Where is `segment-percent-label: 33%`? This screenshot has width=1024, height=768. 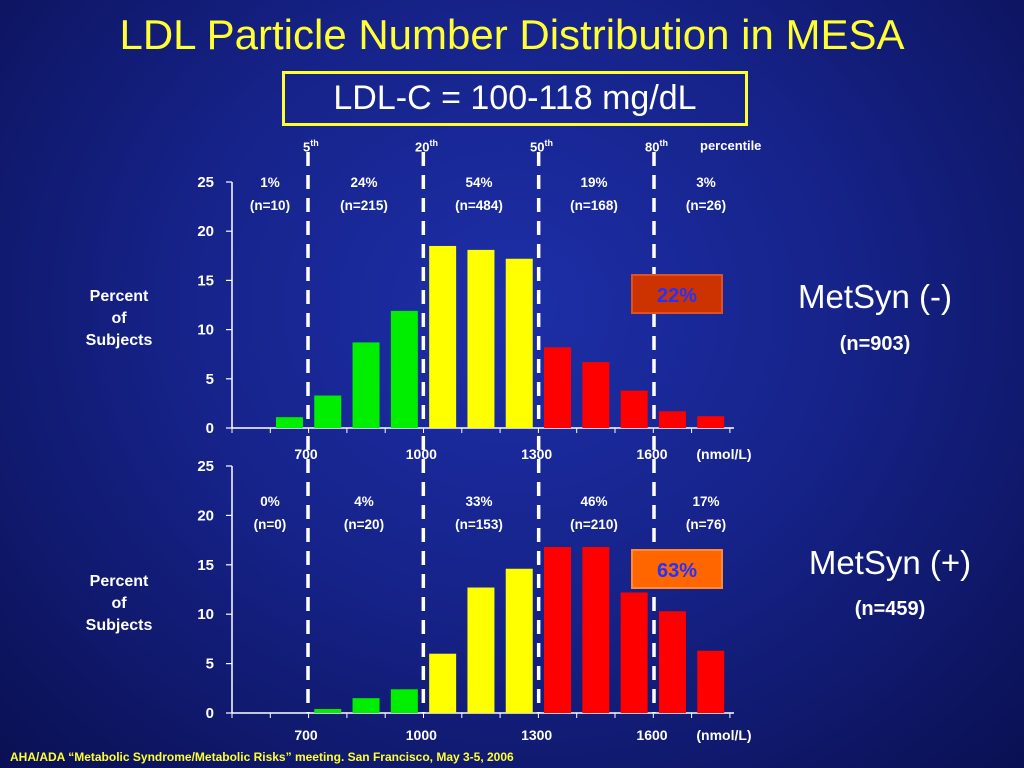 segment-percent-label: 33% is located at coordinates (478, 501).